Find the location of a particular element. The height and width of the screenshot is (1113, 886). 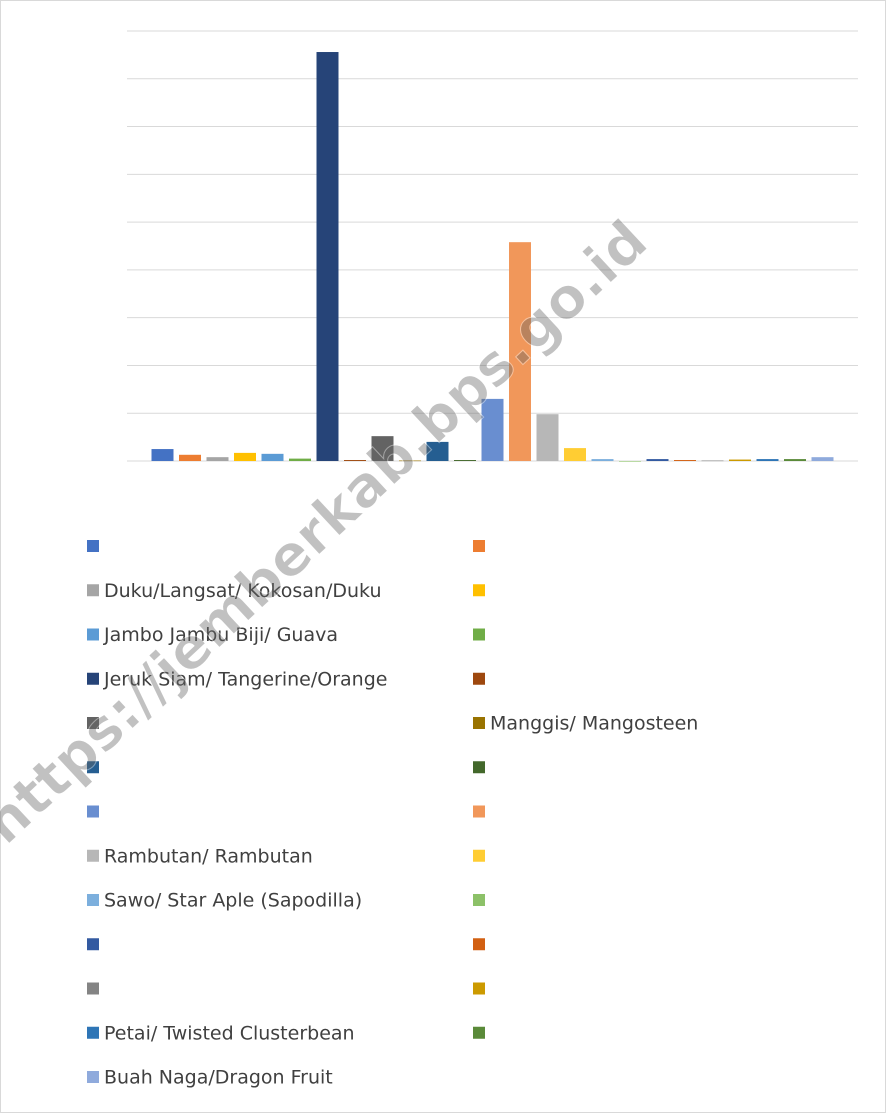

legend-label: Manggis/ Mangosteen is located at coordinates (594, 724).